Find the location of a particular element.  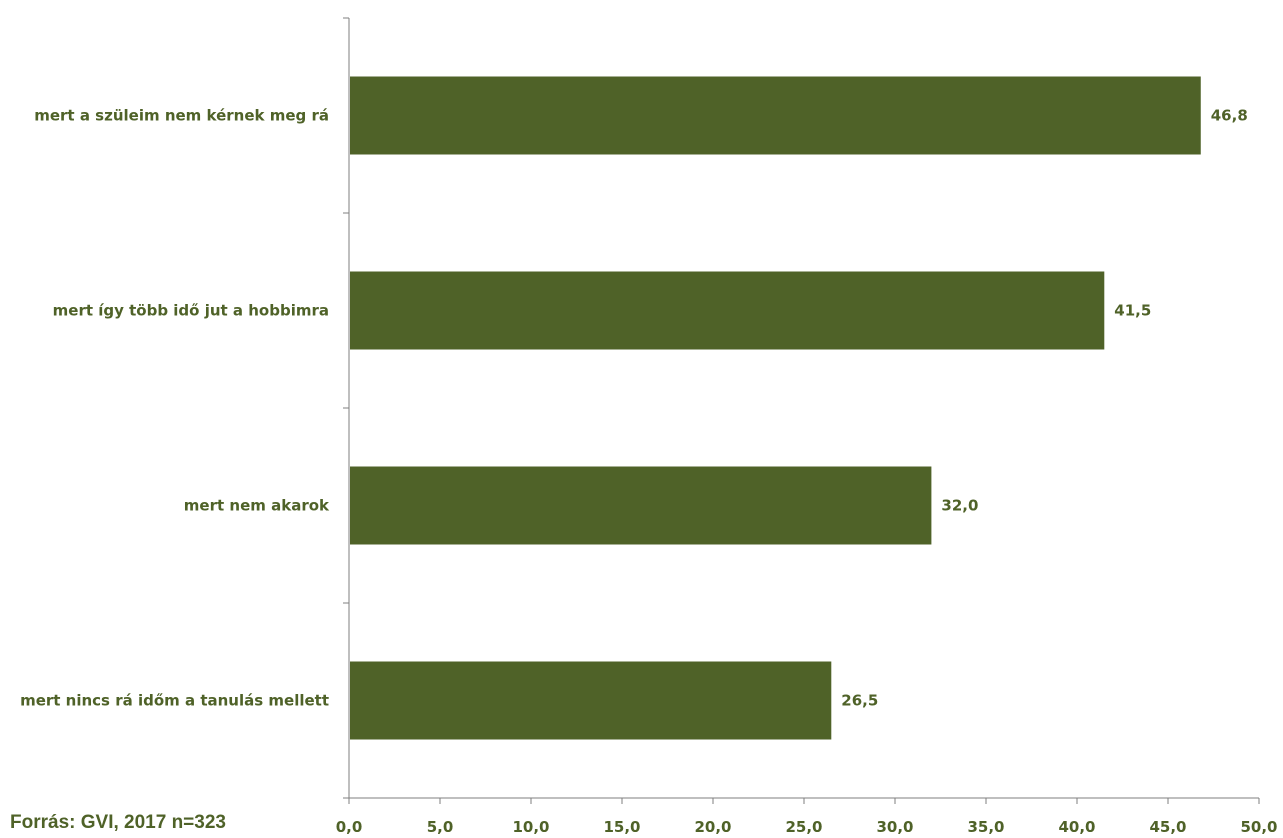

x-tick-label: 10,0 is located at coordinates (530, 827).